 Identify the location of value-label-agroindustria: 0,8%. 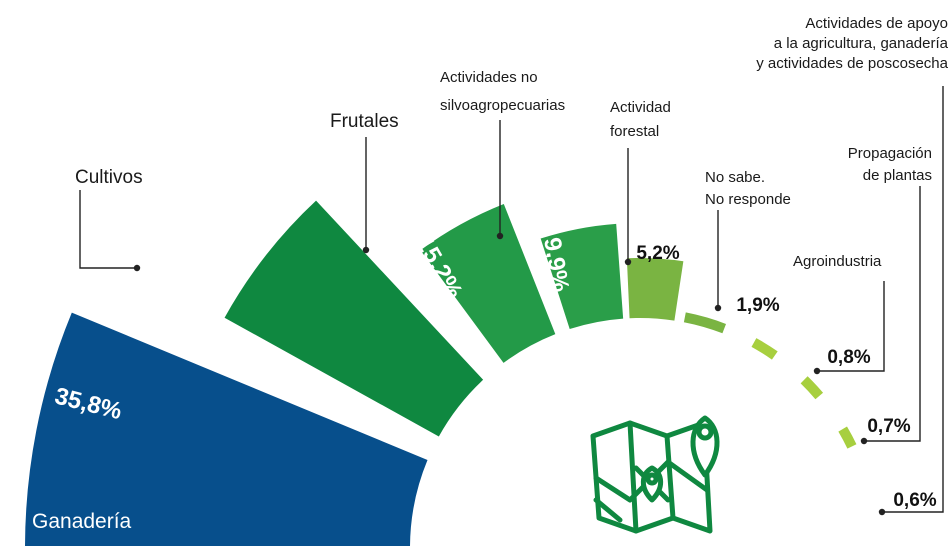
(848, 357).